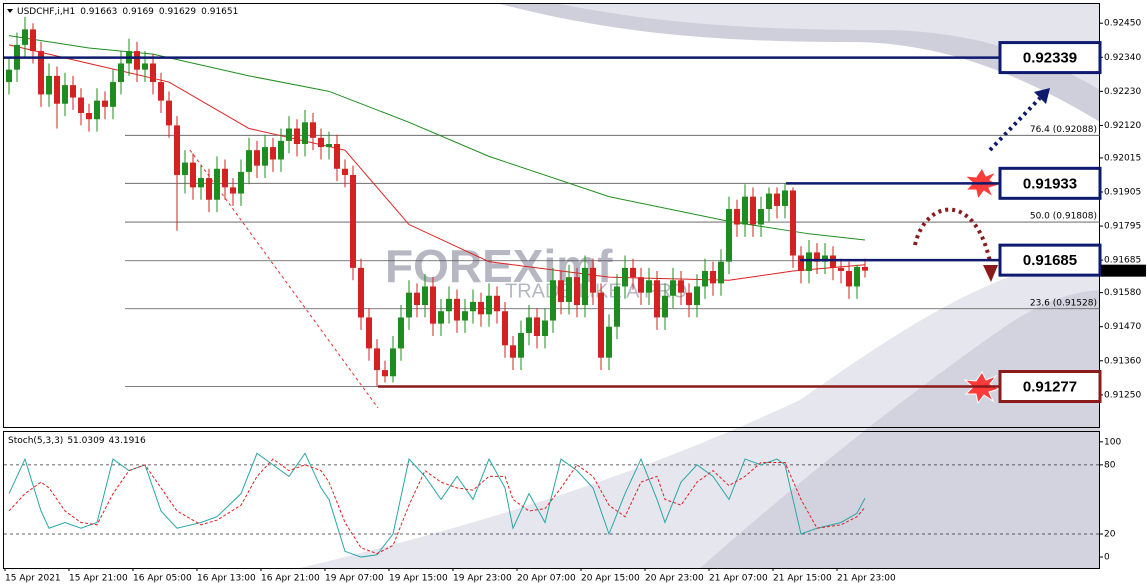 The image size is (1147, 588). I want to click on x-tick-label: 20 Apr 23:00, so click(674, 579).